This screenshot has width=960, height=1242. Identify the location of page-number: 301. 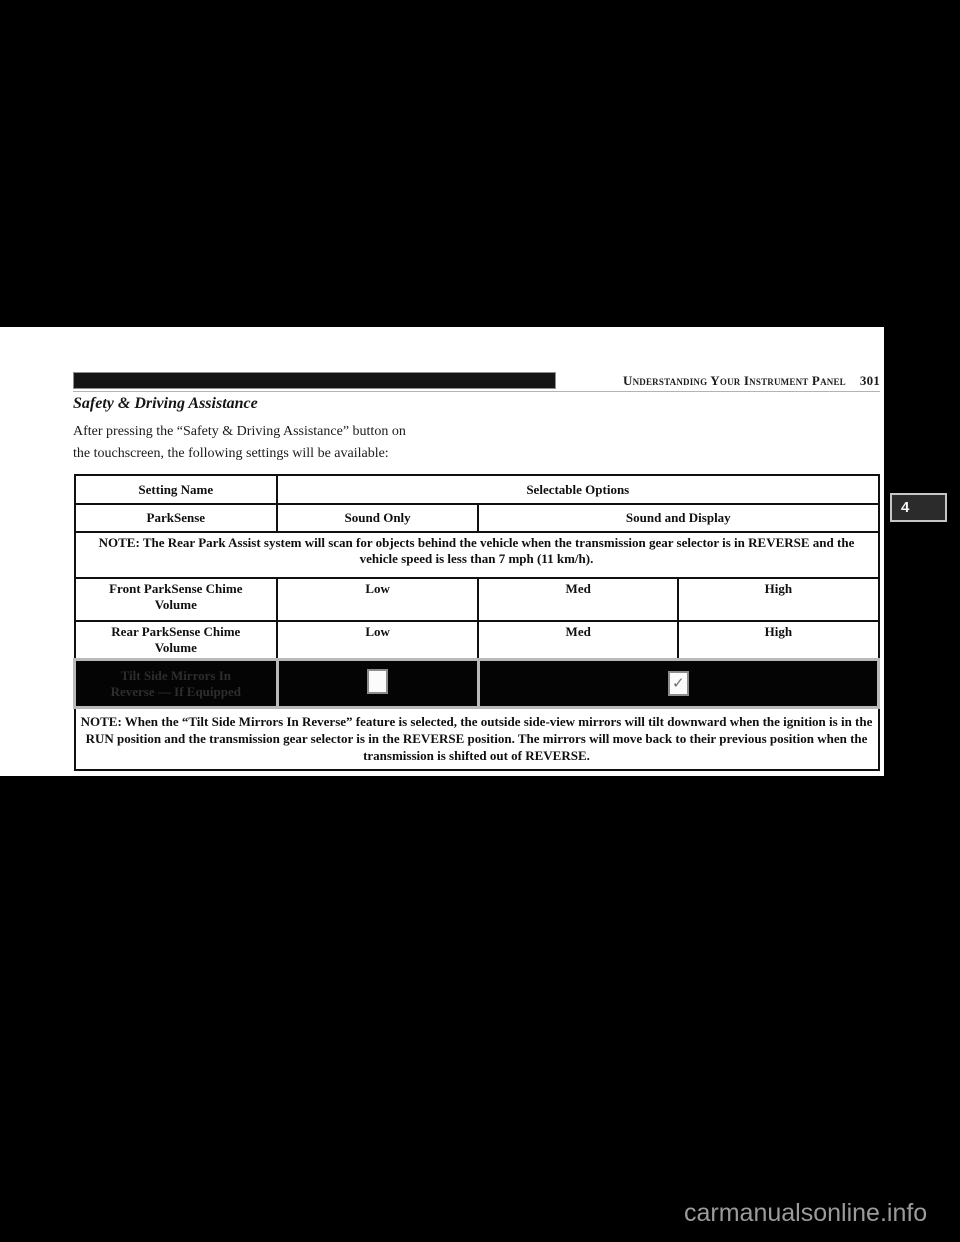
(869, 380).